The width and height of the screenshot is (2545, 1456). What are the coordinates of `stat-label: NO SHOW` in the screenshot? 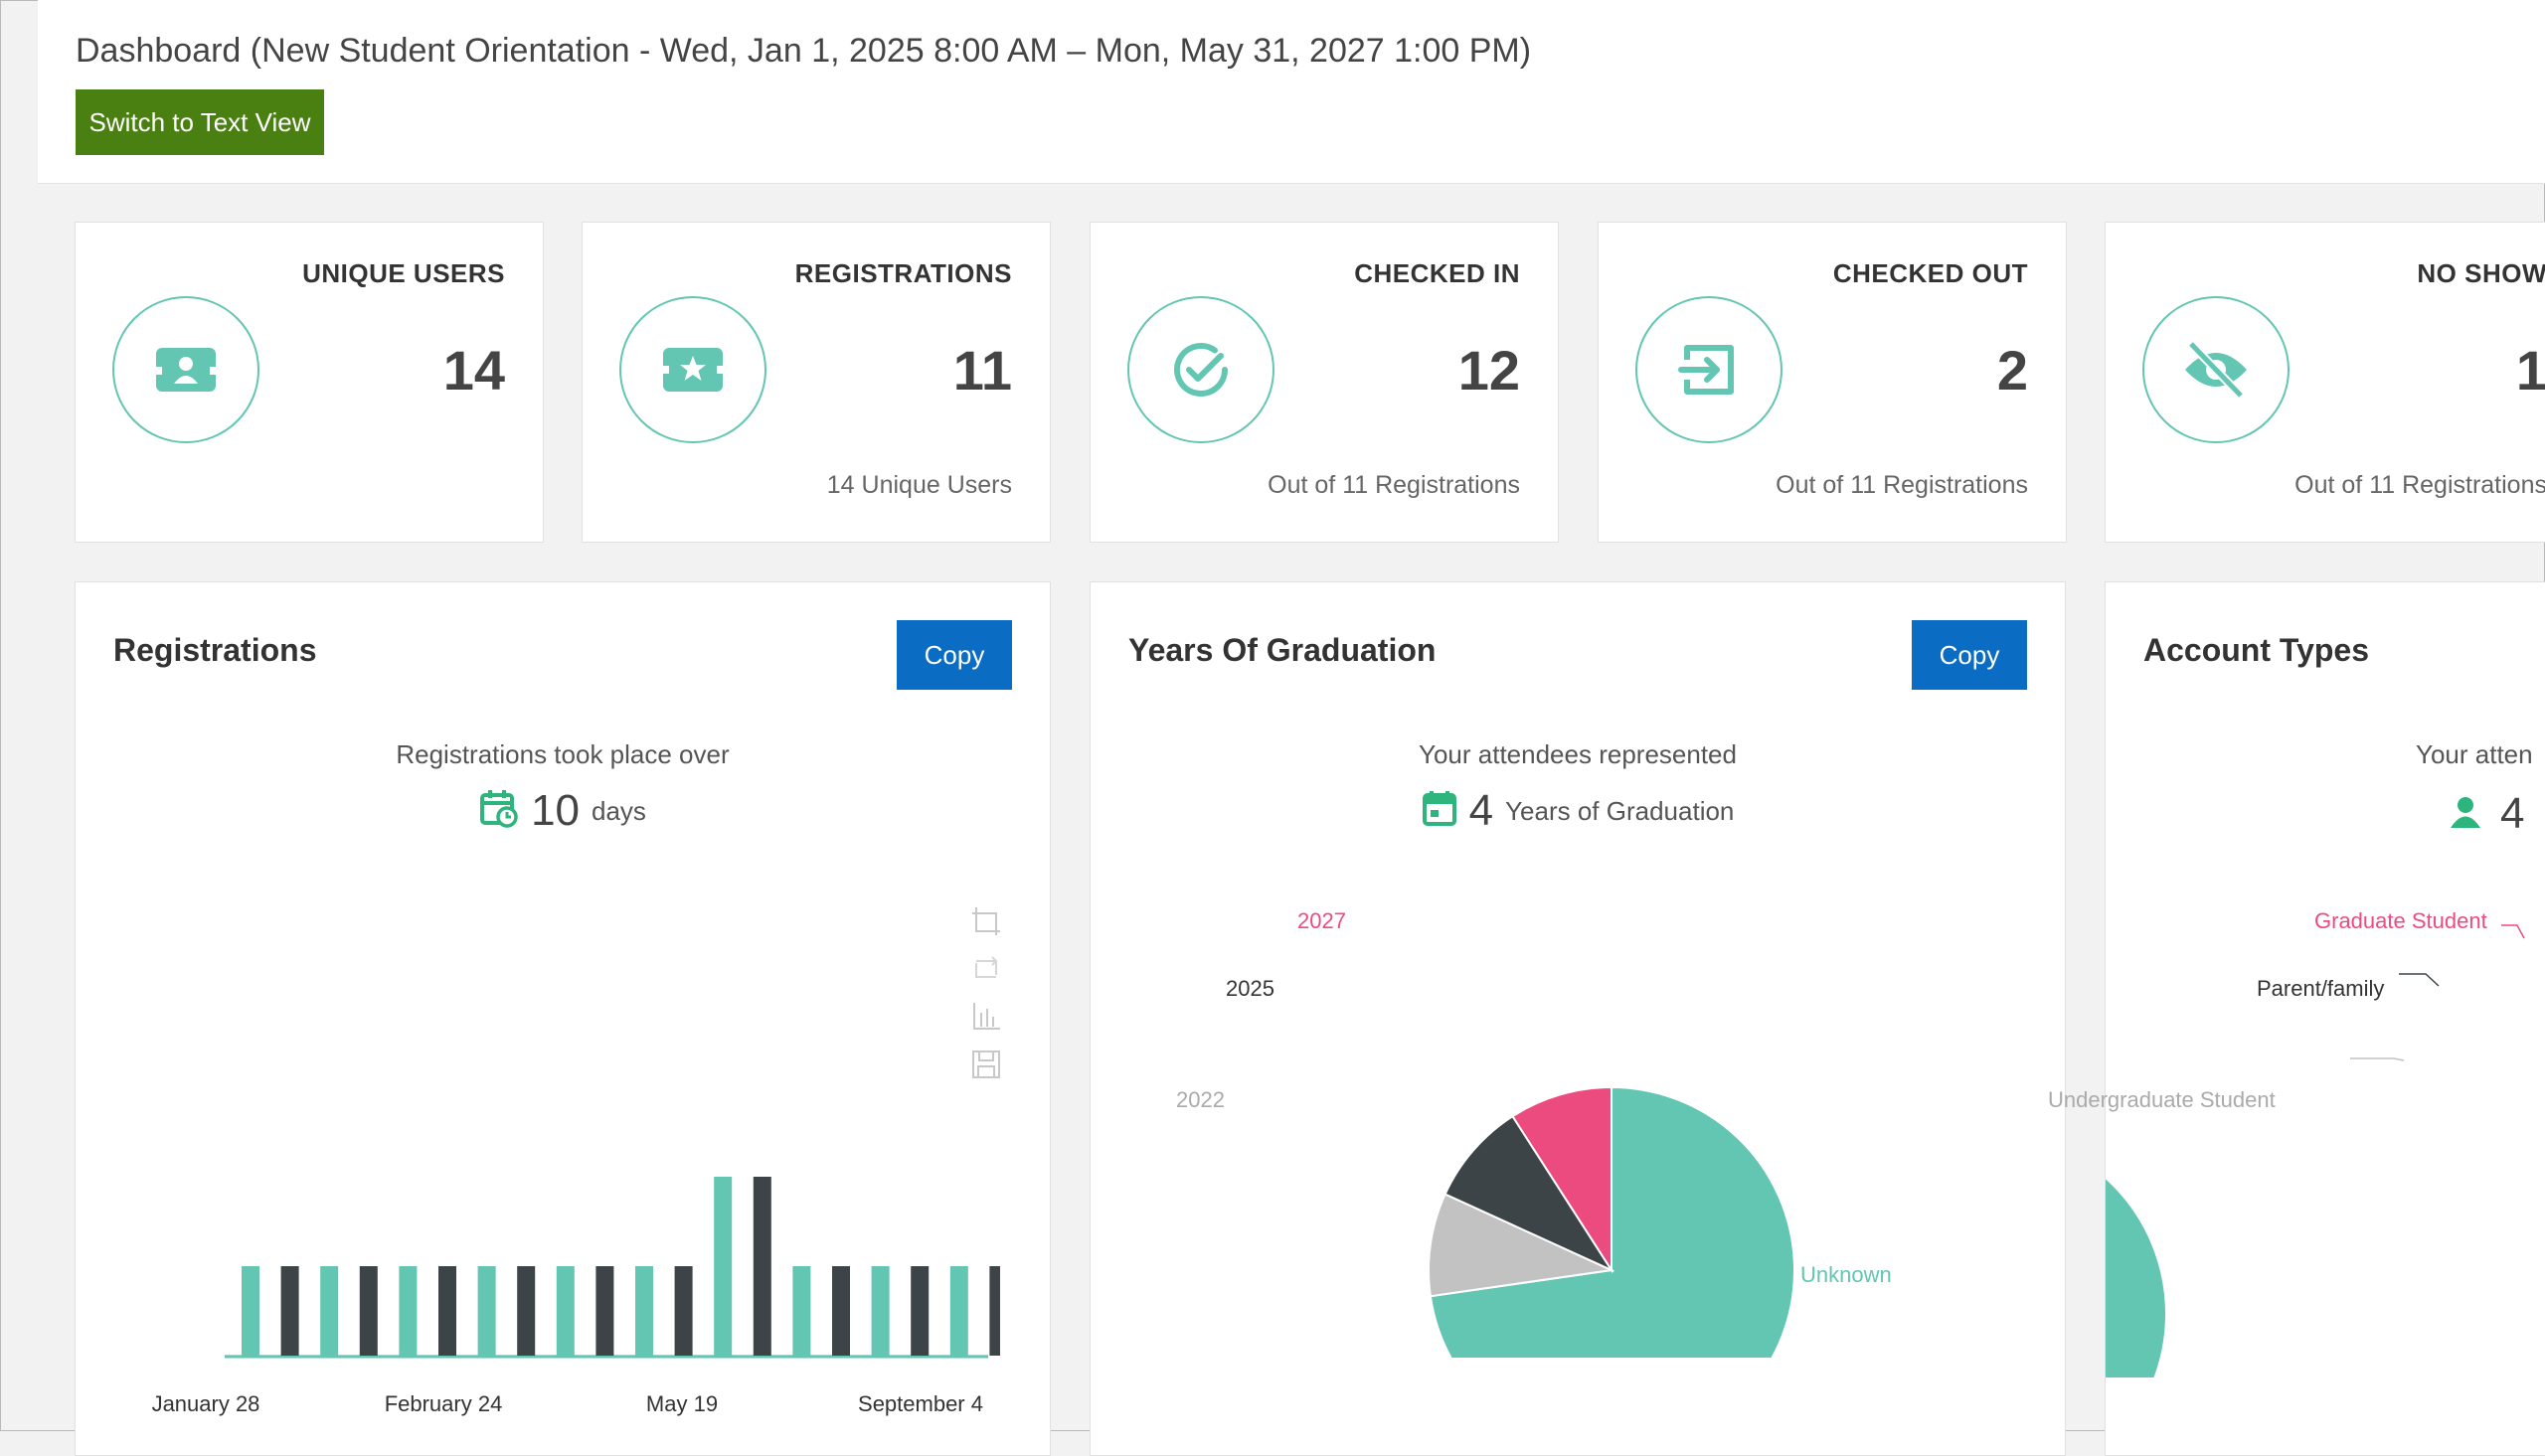 It's located at (2481, 273).